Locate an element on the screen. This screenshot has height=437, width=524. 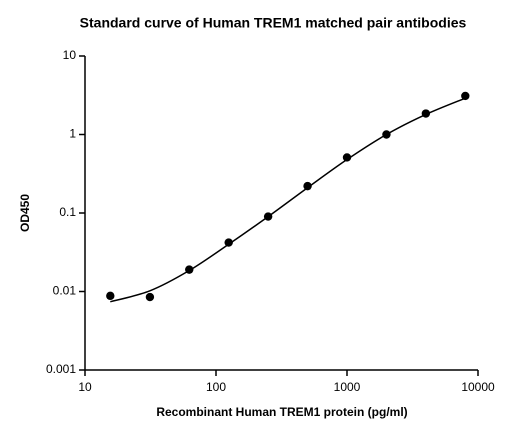
x-tick-label: 100 is located at coordinates (216, 387).